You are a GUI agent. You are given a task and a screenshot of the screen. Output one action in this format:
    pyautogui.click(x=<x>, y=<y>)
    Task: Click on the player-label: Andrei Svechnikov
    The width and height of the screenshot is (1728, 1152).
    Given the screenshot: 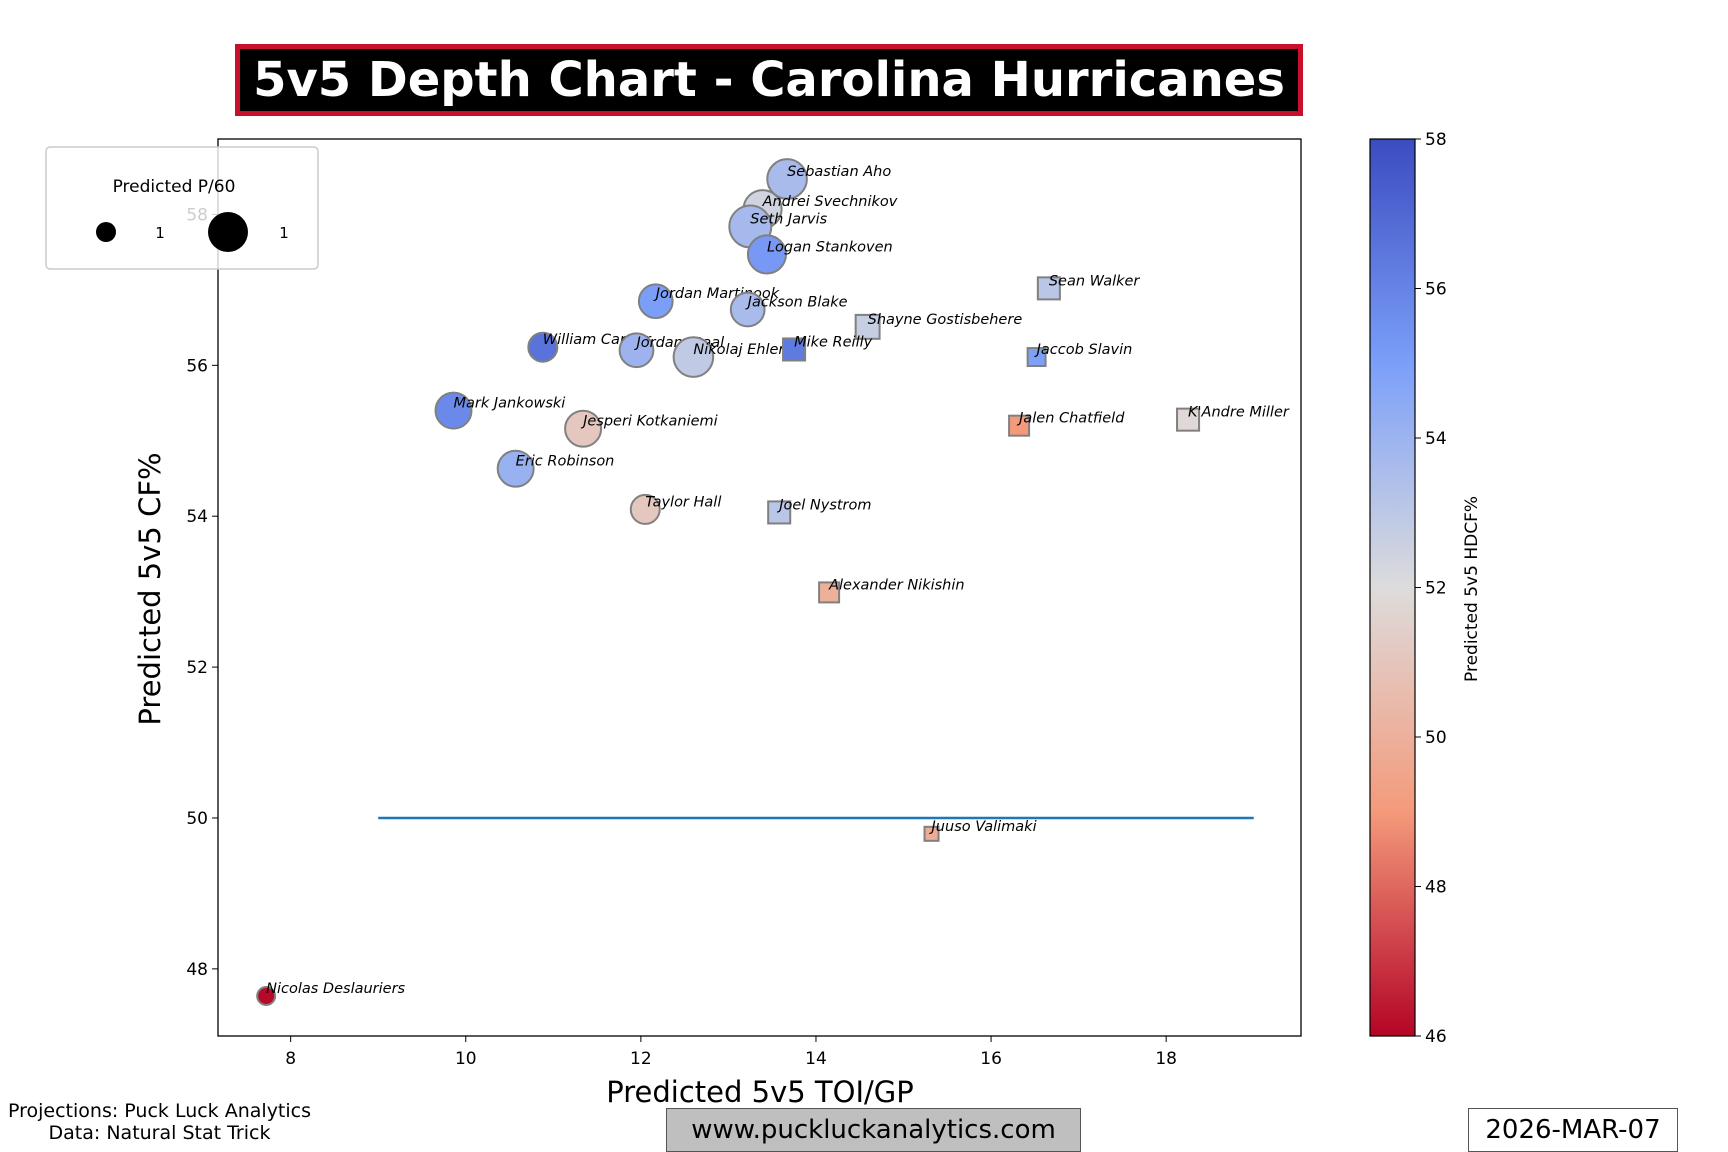 What is the action you would take?
    pyautogui.click(x=830, y=202)
    